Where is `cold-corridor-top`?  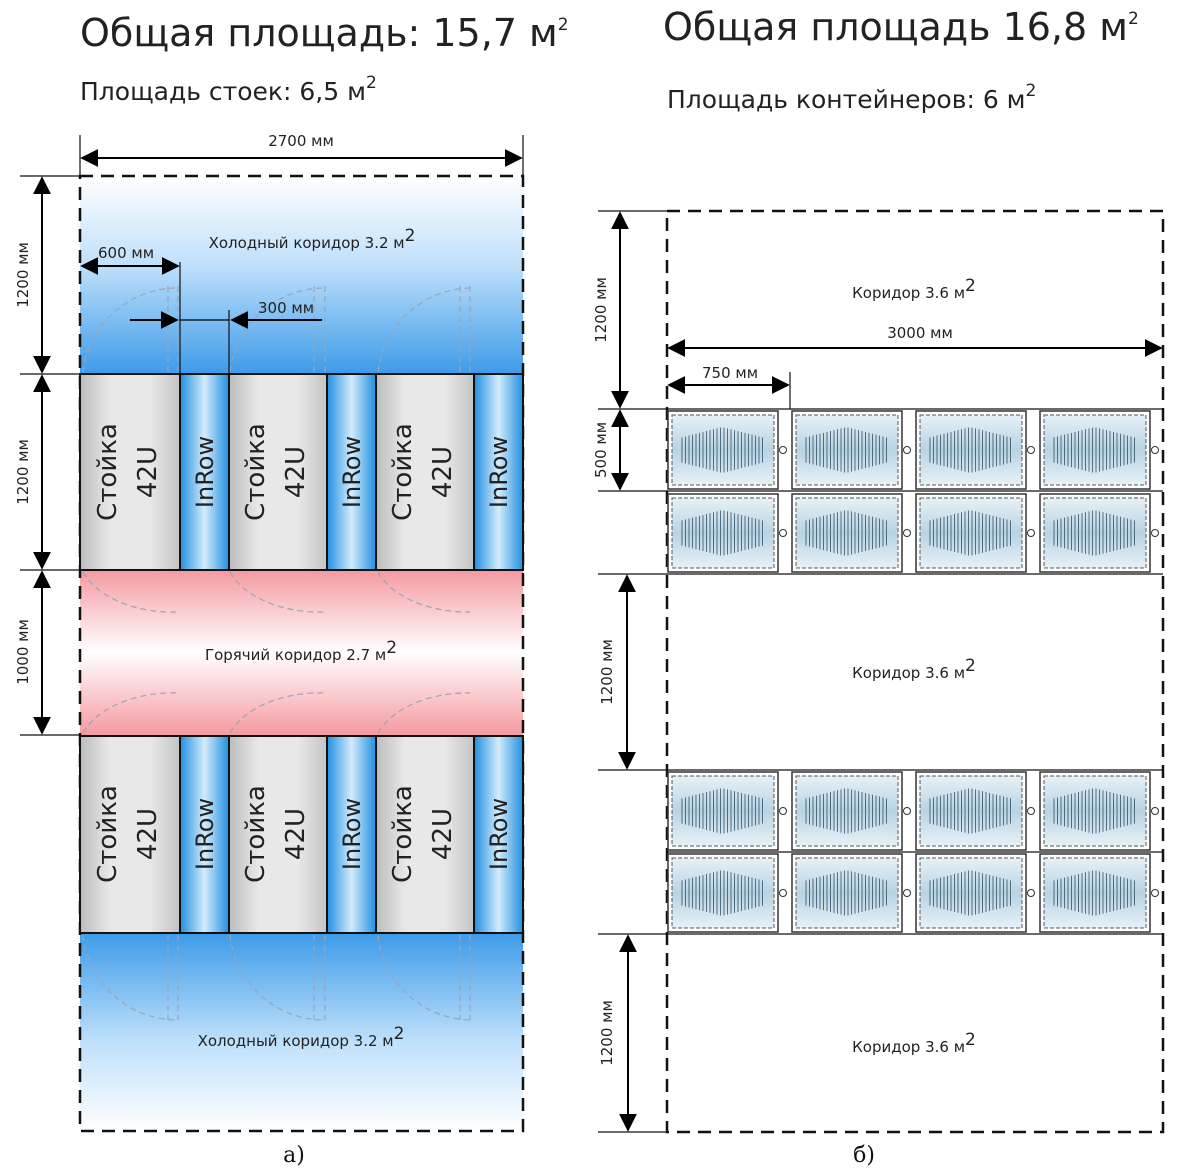 cold-corridor-top is located at coordinates (301, 275).